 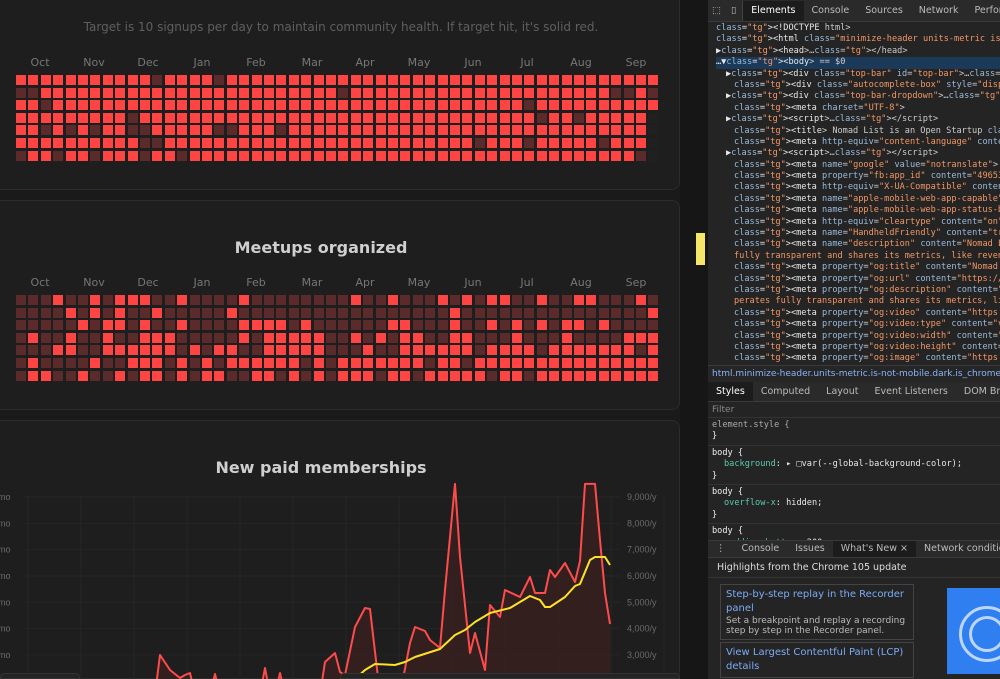 What do you see at coordinates (812, 50) in the screenshot?
I see `dom-node: ▶class="tg"><head>…class="tg"></head>` at bounding box center [812, 50].